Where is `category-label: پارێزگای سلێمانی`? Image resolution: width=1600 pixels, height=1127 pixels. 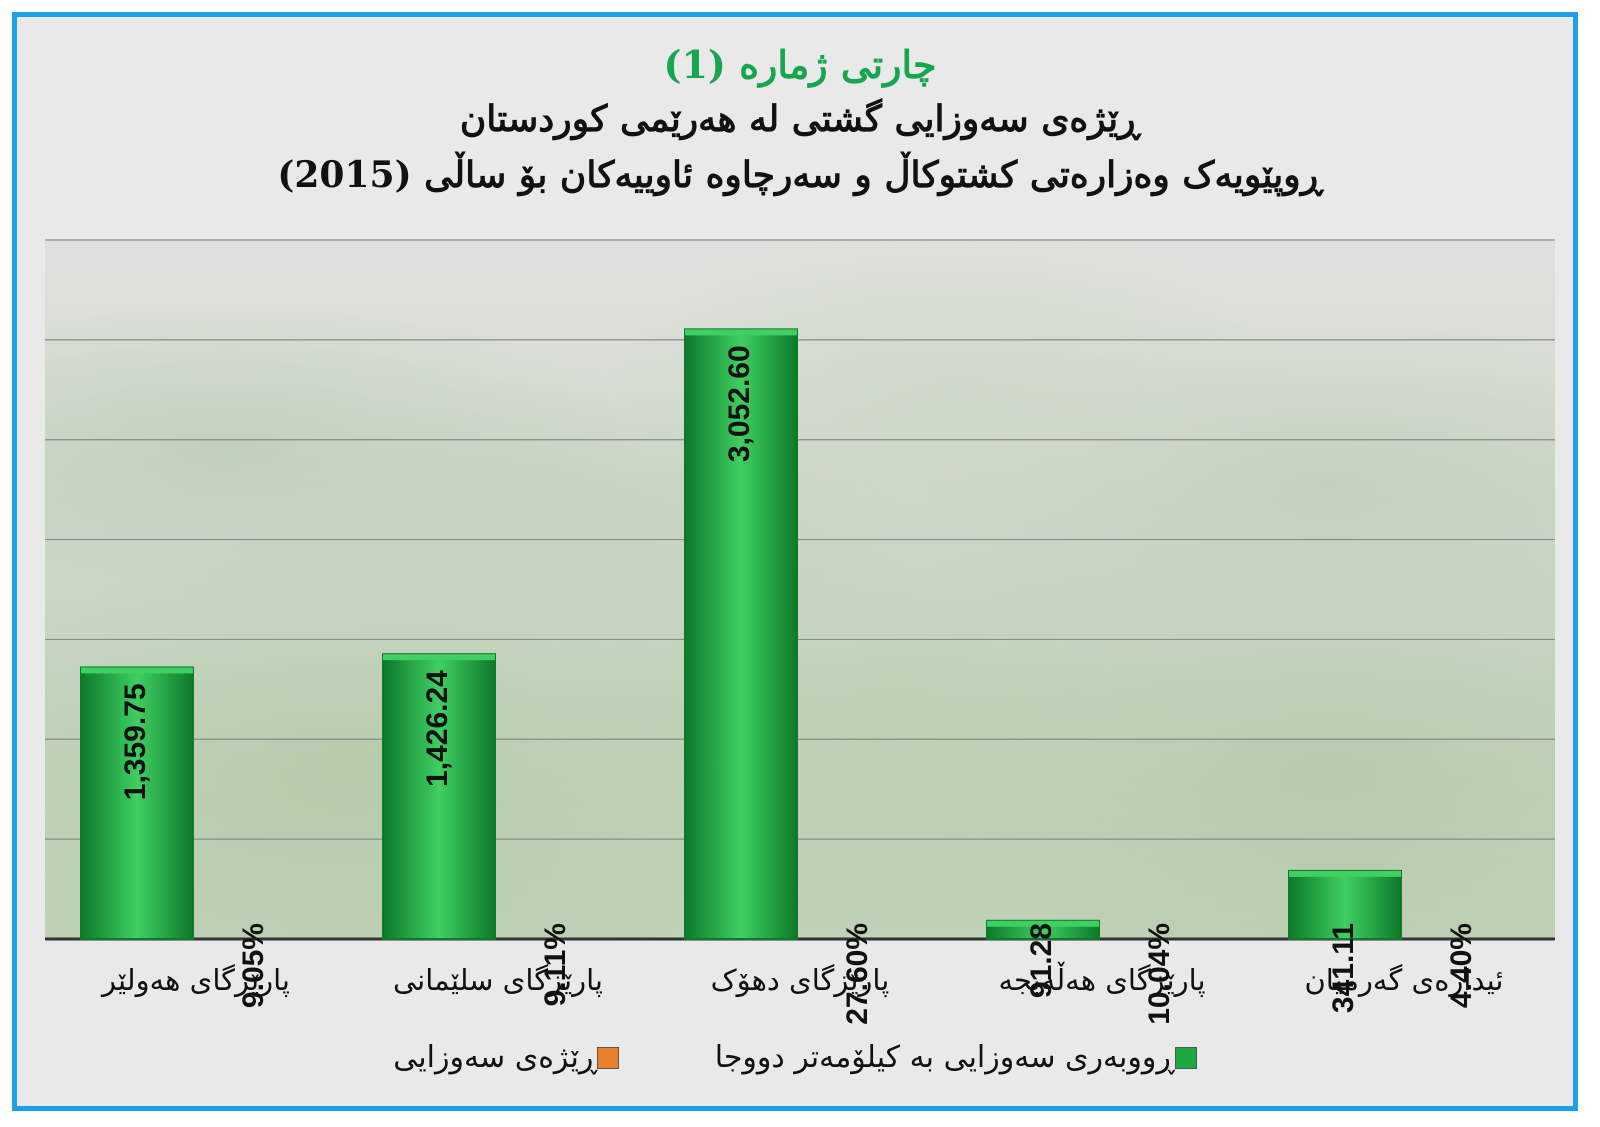 category-label: پارێزگای سلێمانی is located at coordinates (498, 980).